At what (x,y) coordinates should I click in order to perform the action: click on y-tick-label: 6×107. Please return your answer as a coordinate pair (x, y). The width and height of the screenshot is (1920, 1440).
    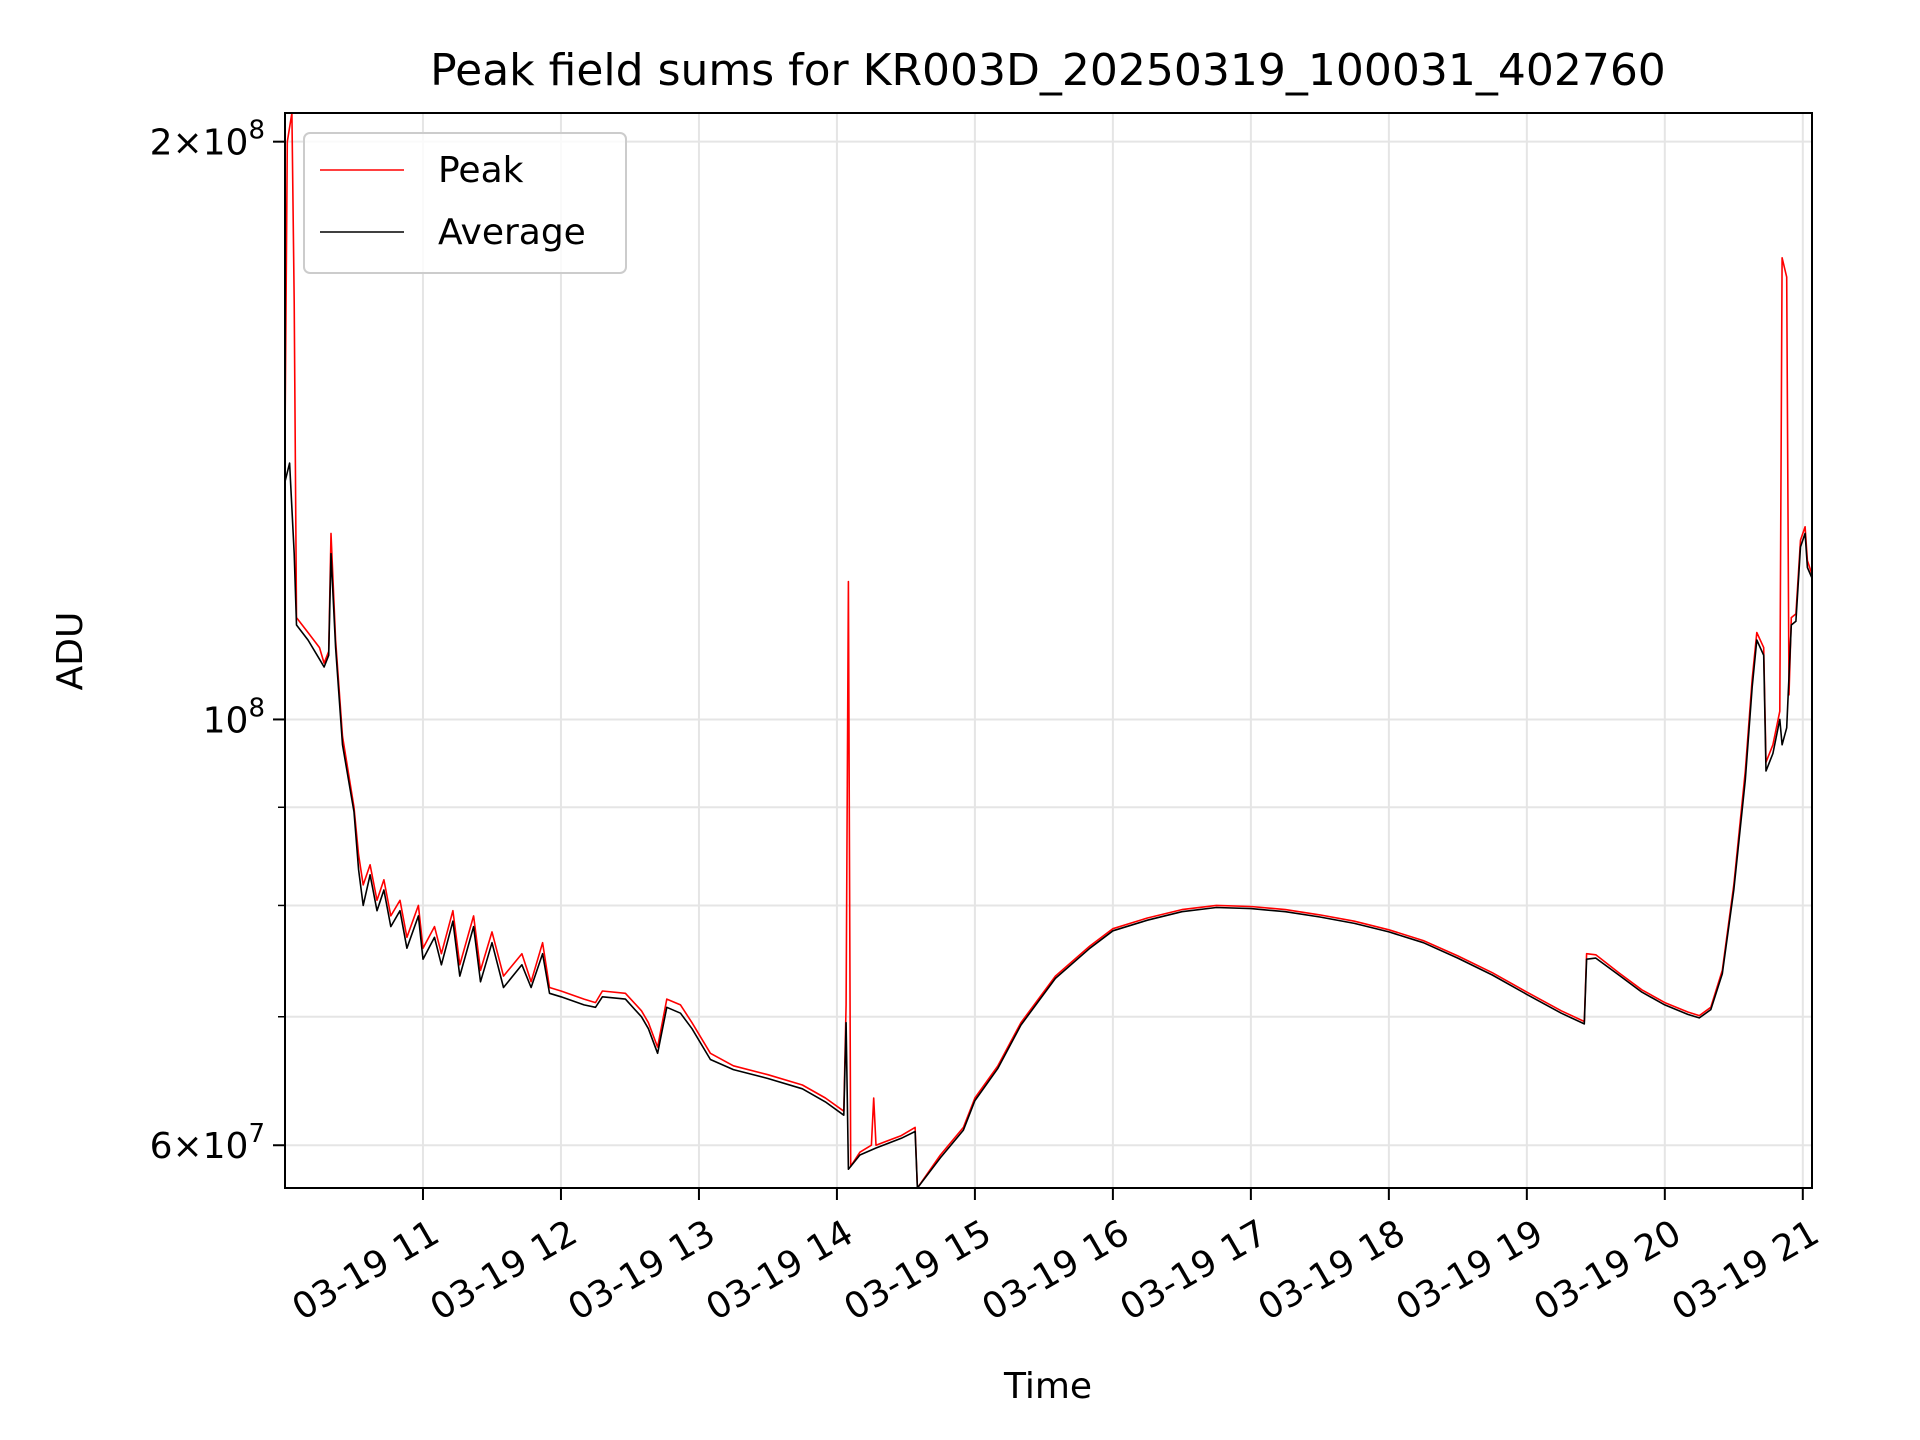
    Looking at the image, I should click on (207, 1143).